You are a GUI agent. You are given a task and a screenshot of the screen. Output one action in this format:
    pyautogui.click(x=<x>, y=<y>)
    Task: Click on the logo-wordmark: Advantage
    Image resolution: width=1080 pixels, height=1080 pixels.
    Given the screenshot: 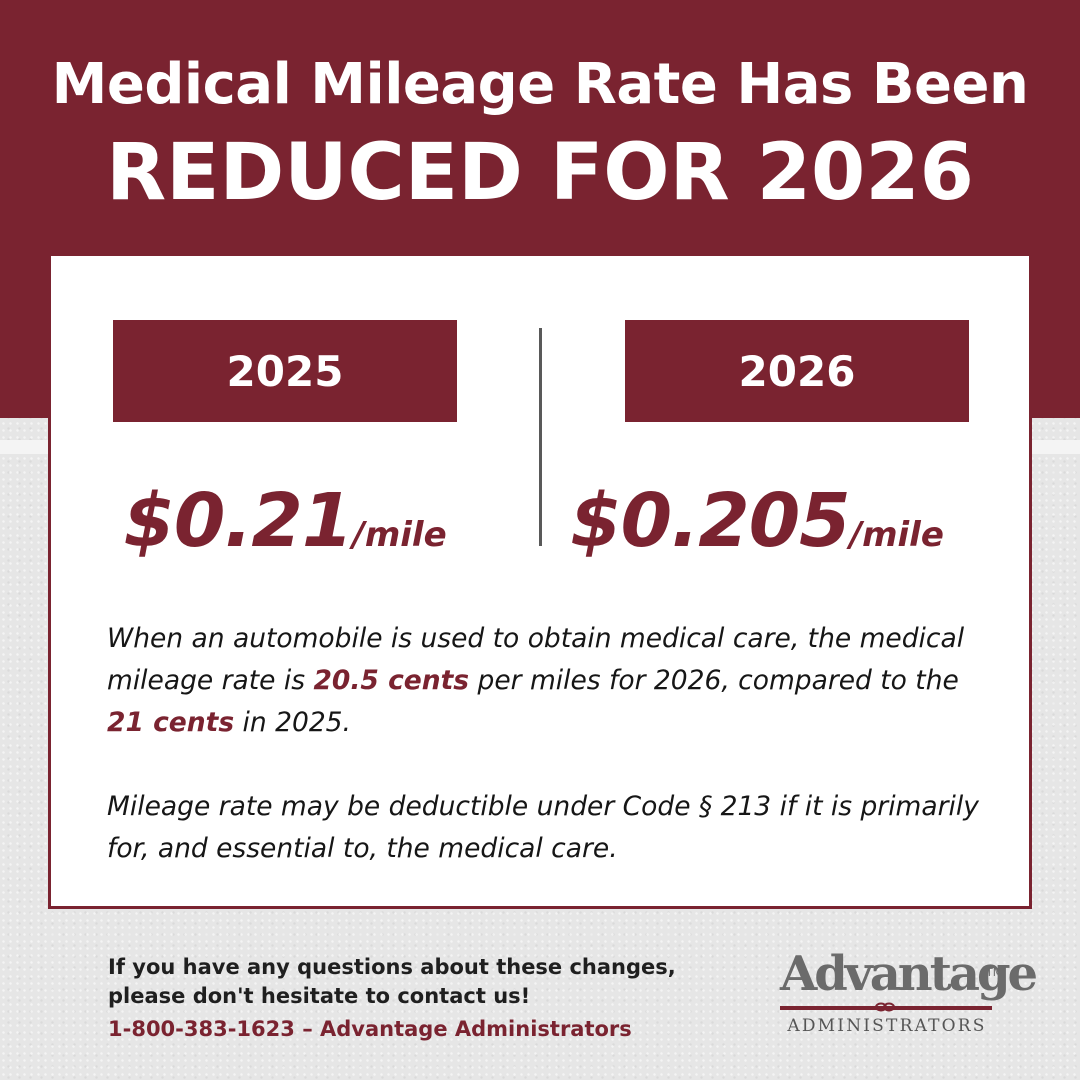 What is the action you would take?
    pyautogui.click(x=909, y=974)
    